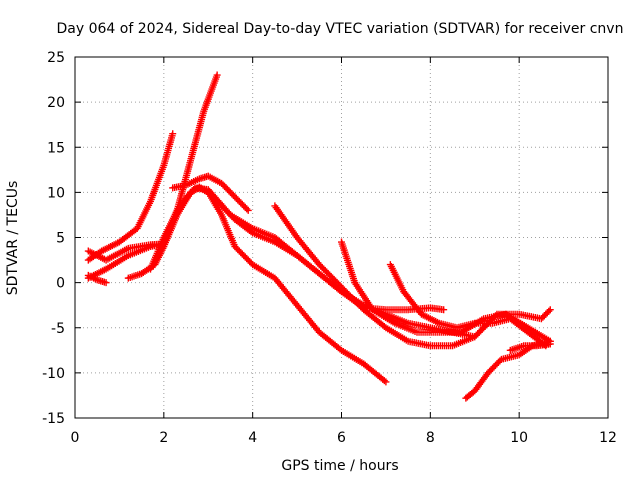  What do you see at coordinates (56, 193) in the screenshot?
I see `y-tick-label: 10` at bounding box center [56, 193].